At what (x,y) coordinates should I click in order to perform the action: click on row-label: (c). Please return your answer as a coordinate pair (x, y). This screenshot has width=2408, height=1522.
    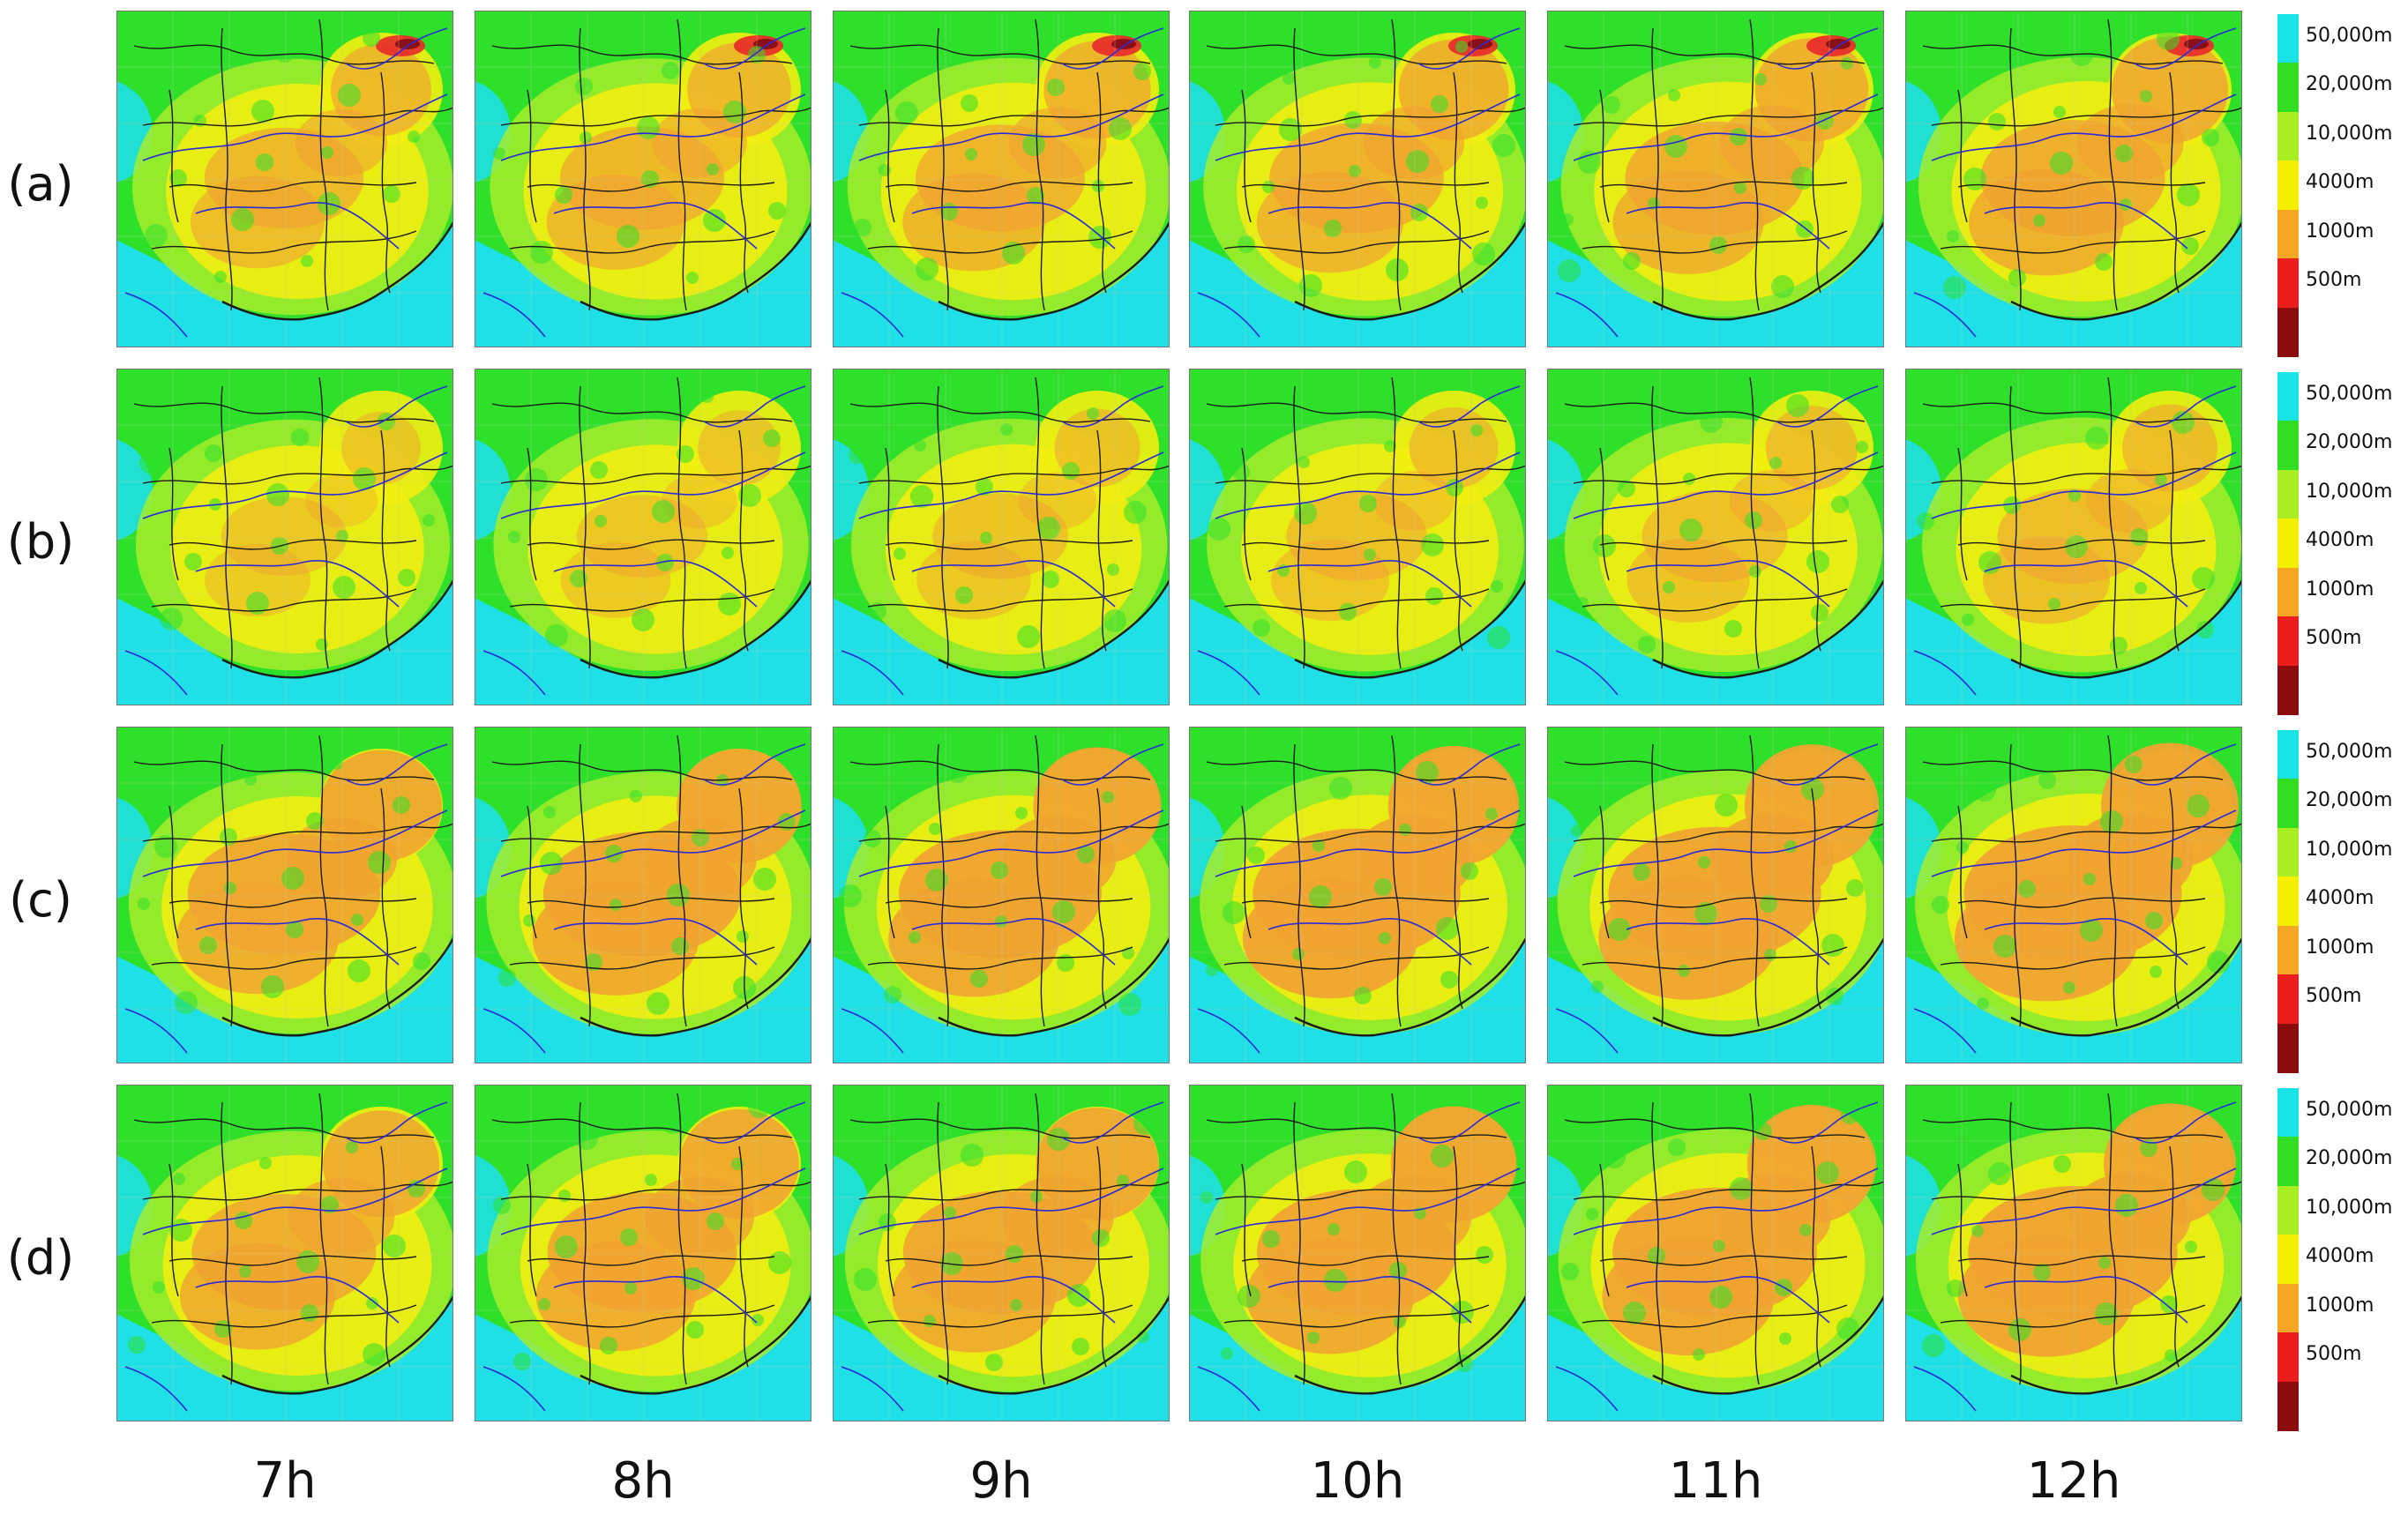
    Looking at the image, I should click on (40, 900).